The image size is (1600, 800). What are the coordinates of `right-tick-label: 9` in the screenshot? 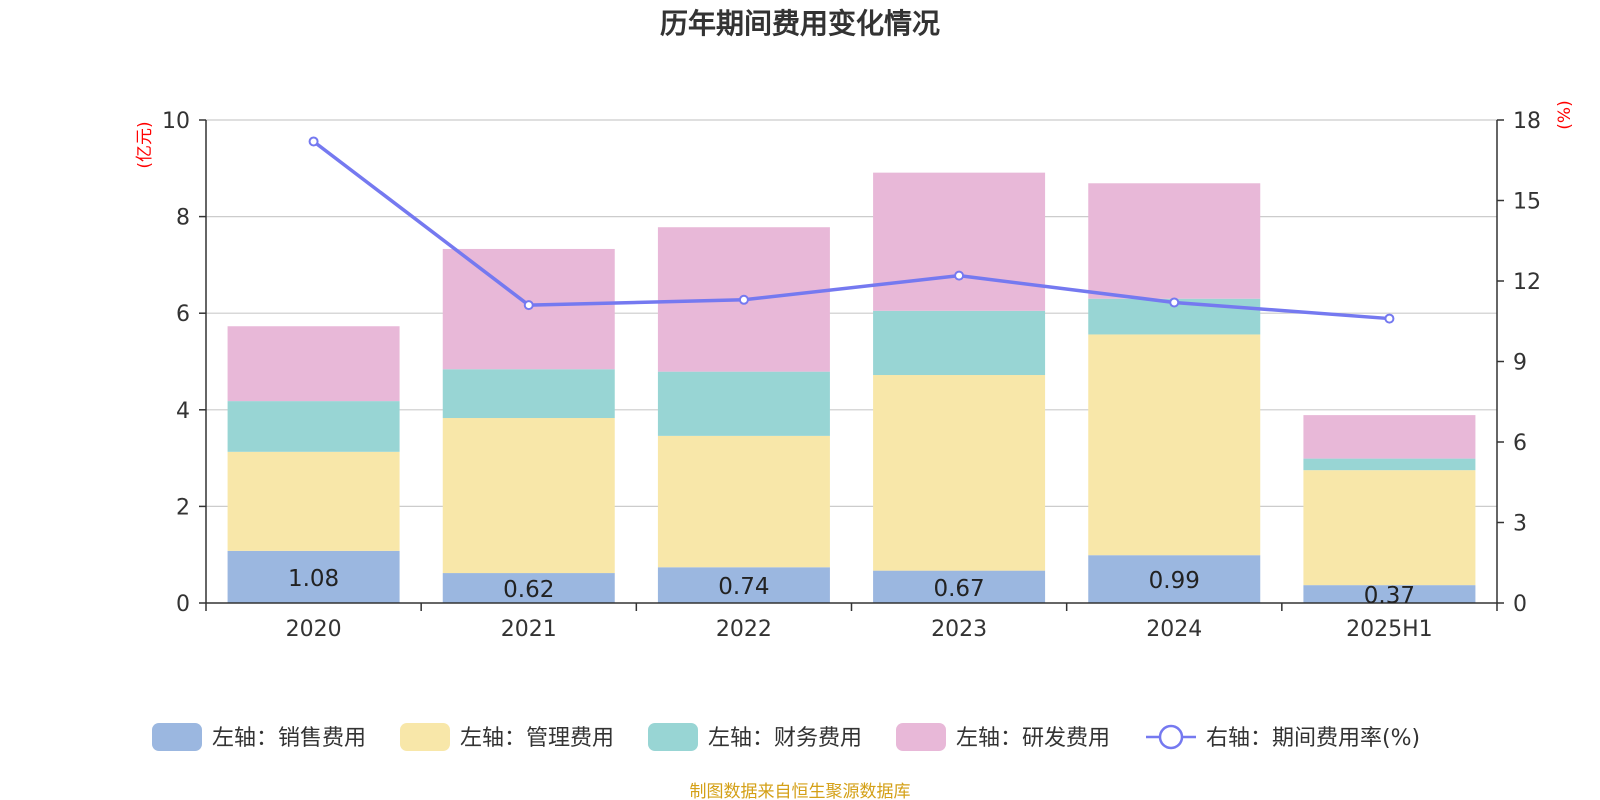 It's located at (1520, 363).